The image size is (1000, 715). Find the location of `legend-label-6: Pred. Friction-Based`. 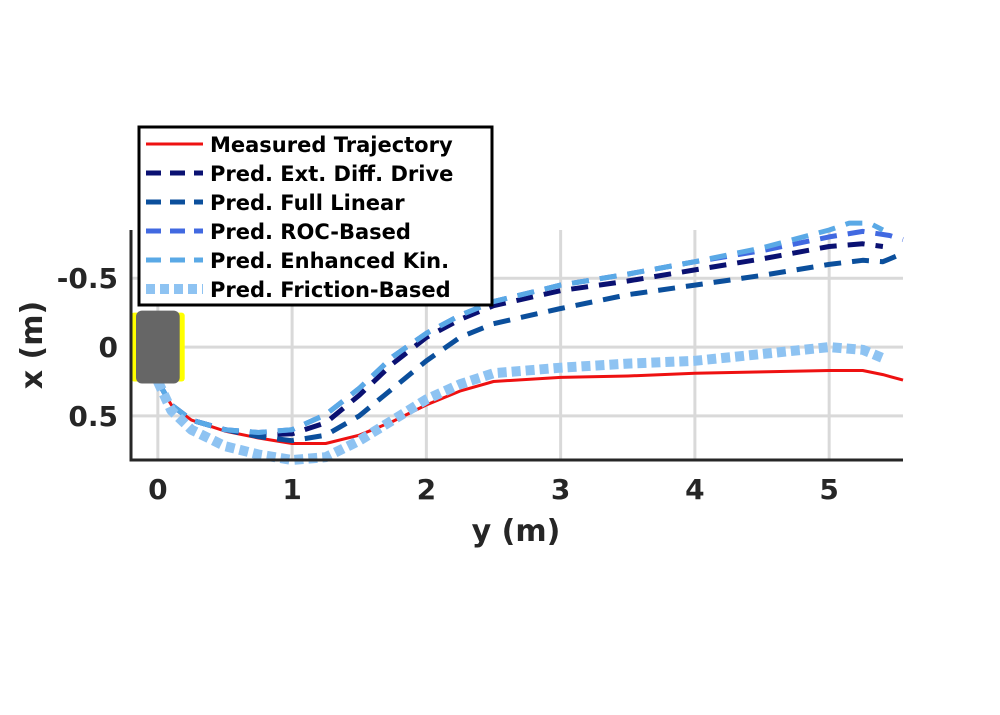

legend-label-6: Pred. Friction-Based is located at coordinates (330, 290).